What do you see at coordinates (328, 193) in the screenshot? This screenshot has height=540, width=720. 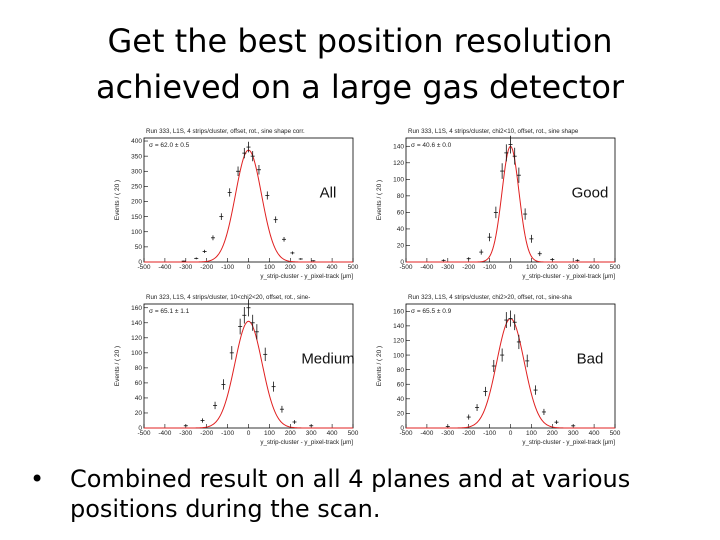 I see `category-label: All` at bounding box center [328, 193].